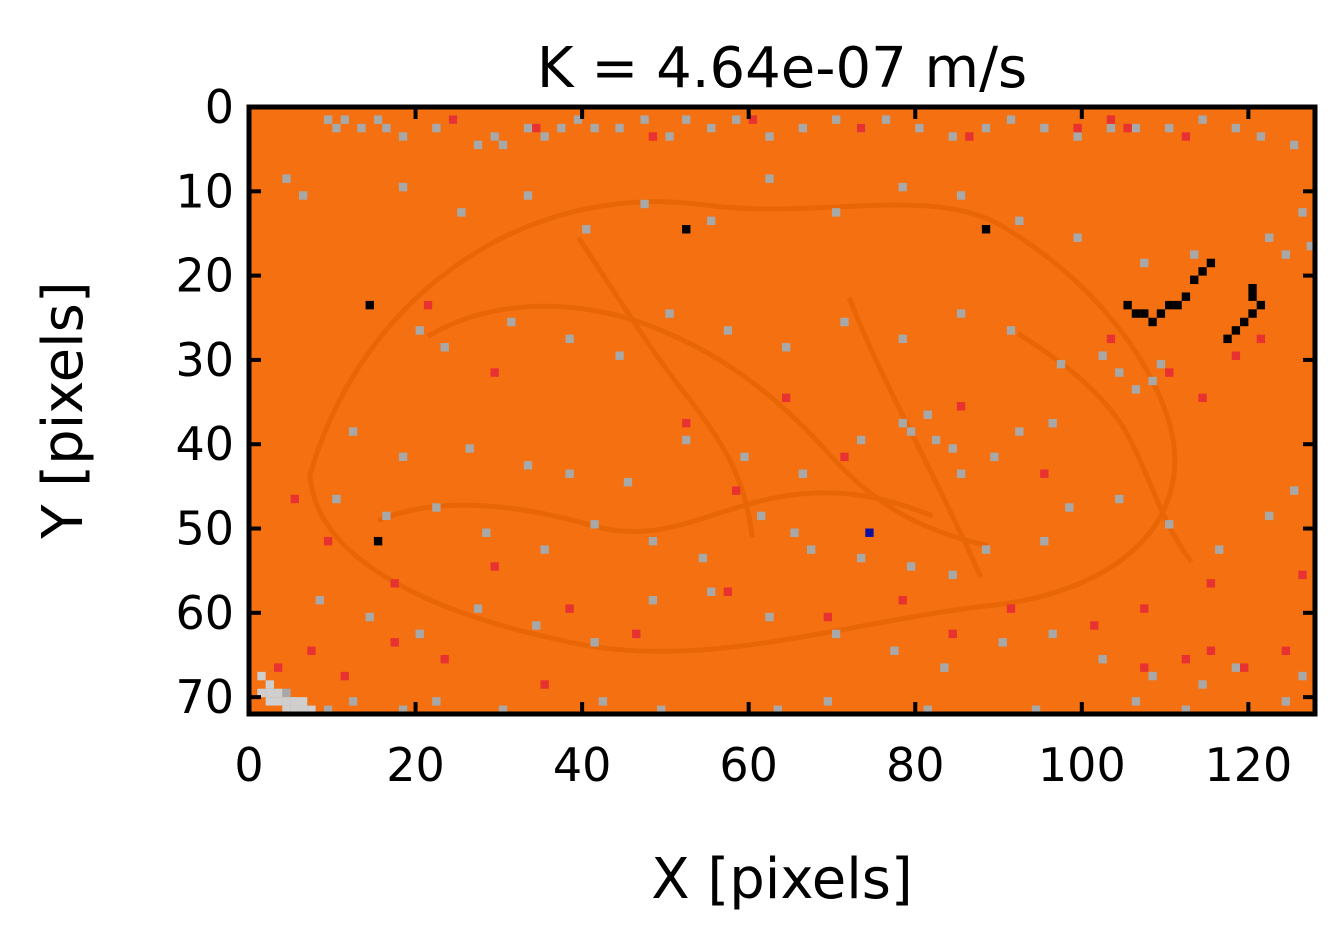 Image resolution: width=1344 pixels, height=945 pixels. What do you see at coordinates (1082, 765) in the screenshot?
I see `x-tick-label: 100` at bounding box center [1082, 765].